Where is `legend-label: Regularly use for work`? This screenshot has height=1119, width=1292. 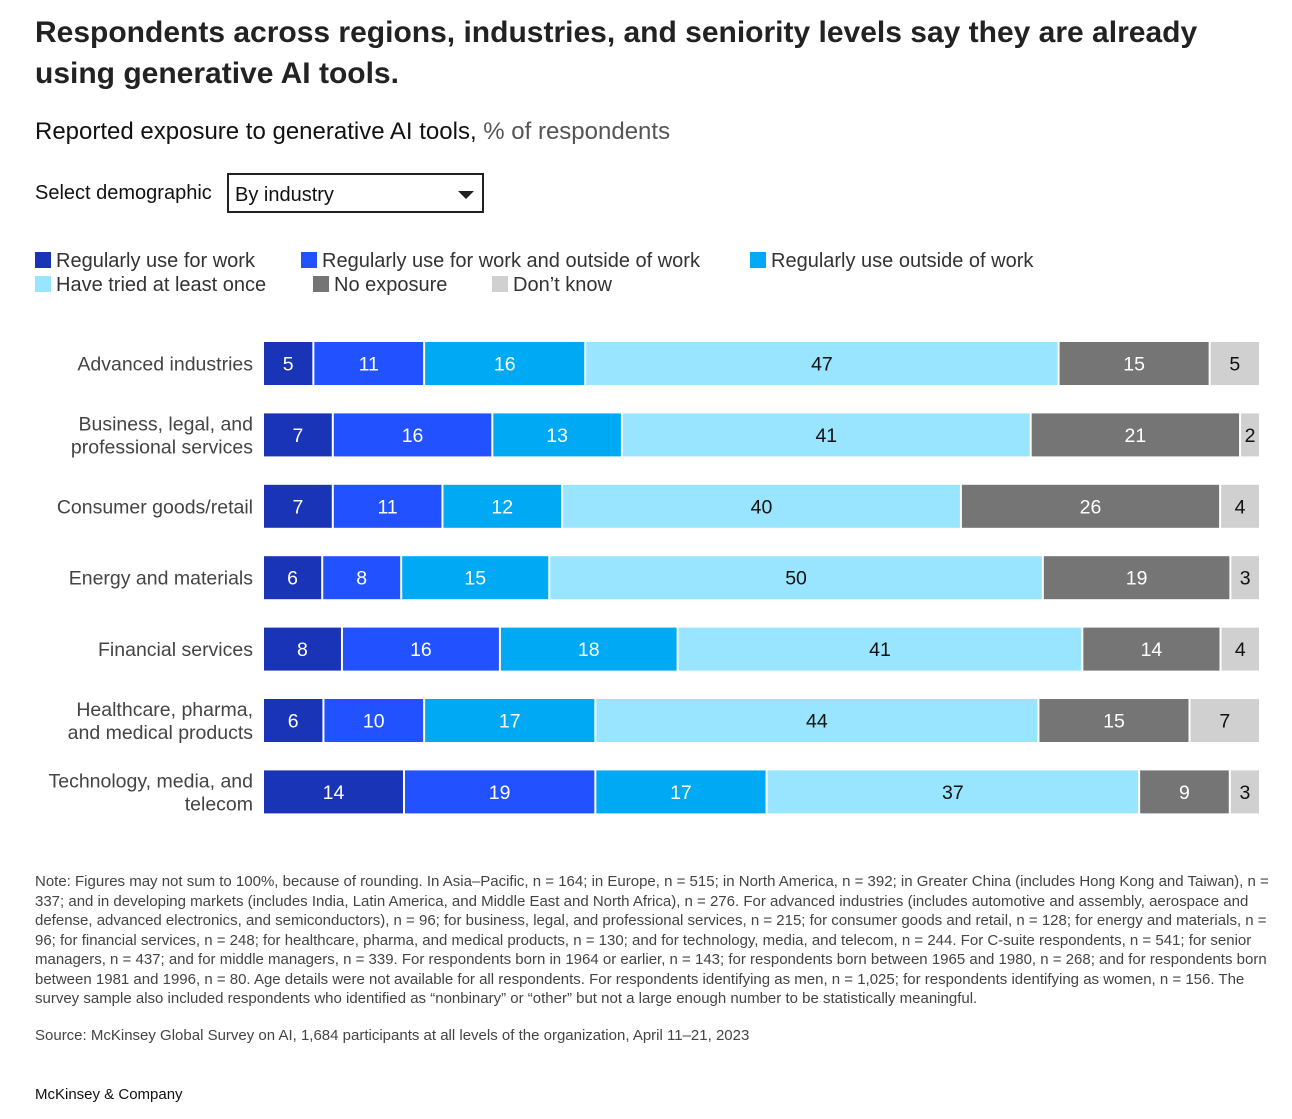 legend-label: Regularly use for work is located at coordinates (155, 261).